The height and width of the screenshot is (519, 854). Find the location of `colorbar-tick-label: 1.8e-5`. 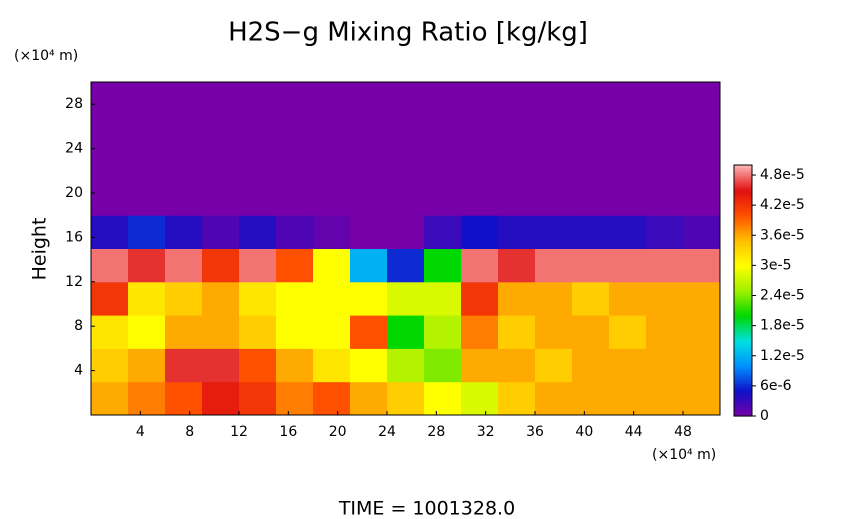

colorbar-tick-label: 1.8e-5 is located at coordinates (782, 326).